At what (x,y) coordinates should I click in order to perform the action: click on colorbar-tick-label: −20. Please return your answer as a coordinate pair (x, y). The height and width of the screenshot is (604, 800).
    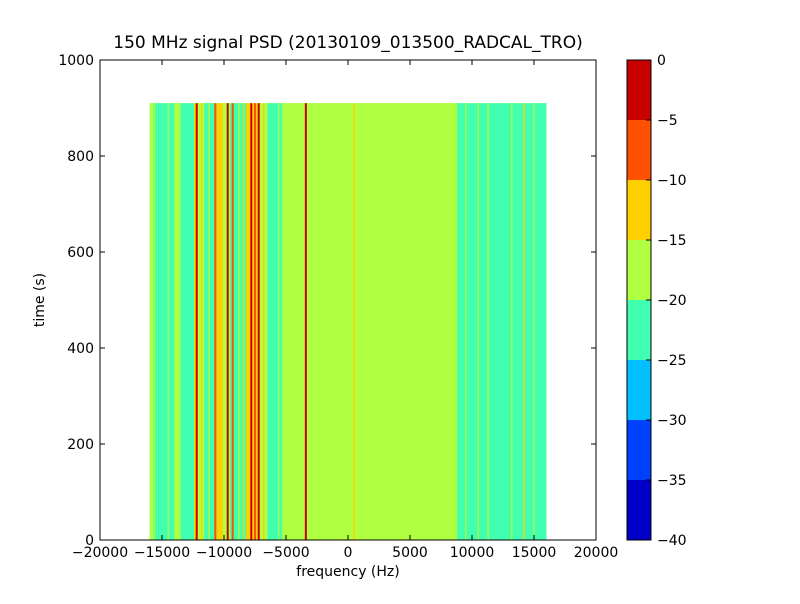
    Looking at the image, I should click on (672, 301).